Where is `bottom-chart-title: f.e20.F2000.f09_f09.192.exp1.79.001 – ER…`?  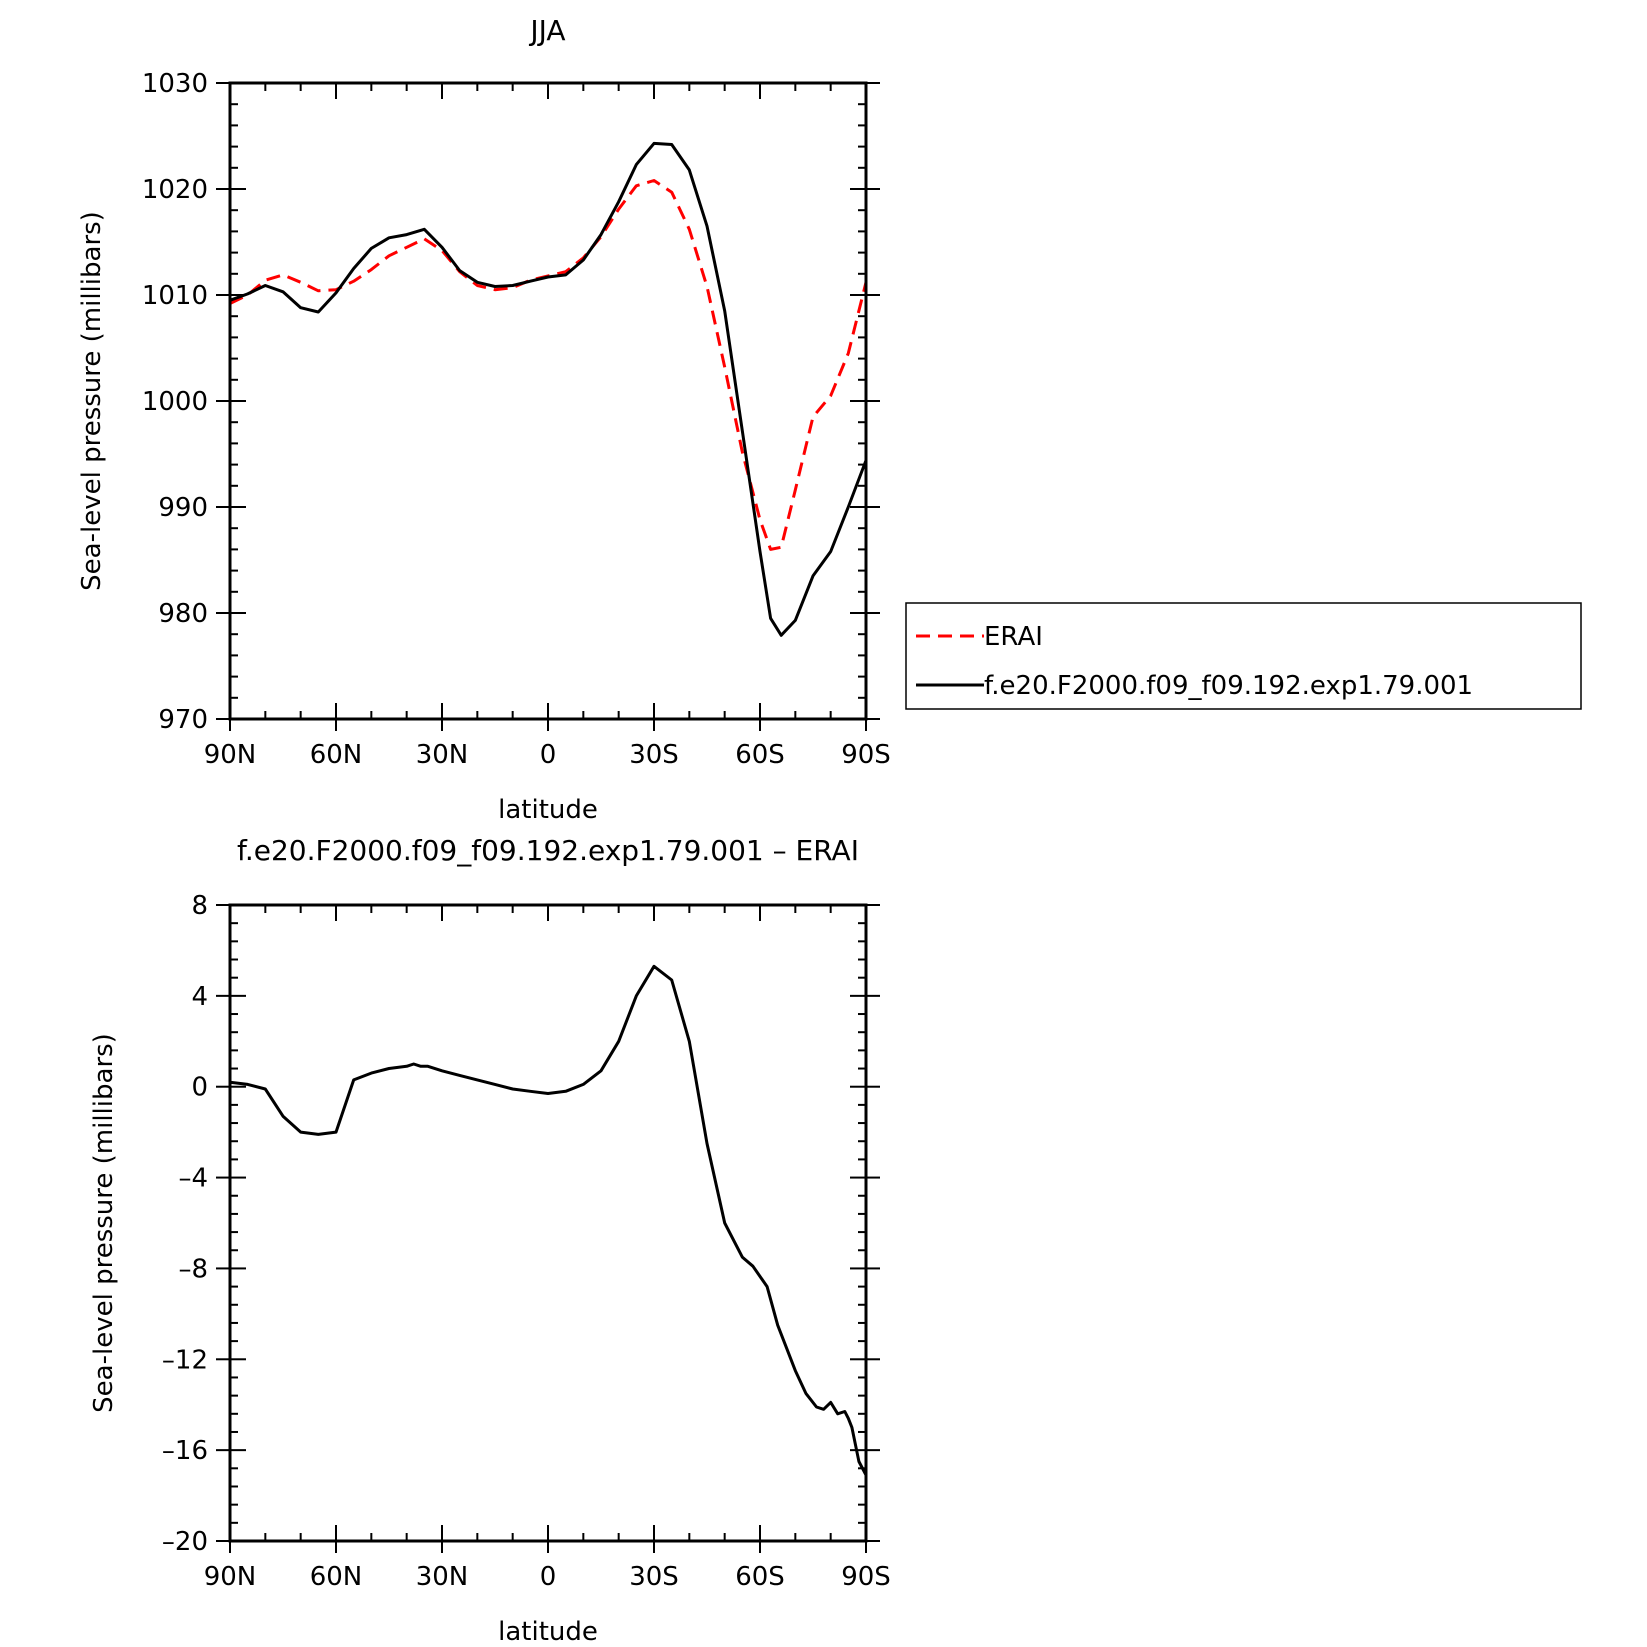
bottom-chart-title: f.e20.F2000.f09_f09.192.exp1.79.001 – ER… is located at coordinates (548, 850).